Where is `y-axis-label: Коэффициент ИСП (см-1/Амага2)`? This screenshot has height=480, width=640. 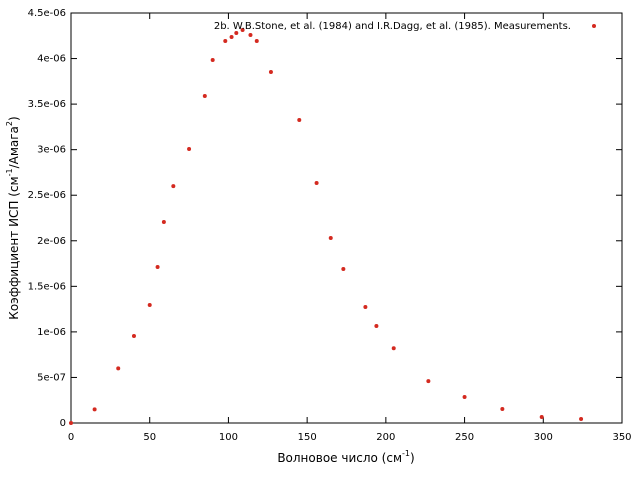 y-axis-label: Коэффициент ИСП (см-1/Амага2) is located at coordinates (13, 217).